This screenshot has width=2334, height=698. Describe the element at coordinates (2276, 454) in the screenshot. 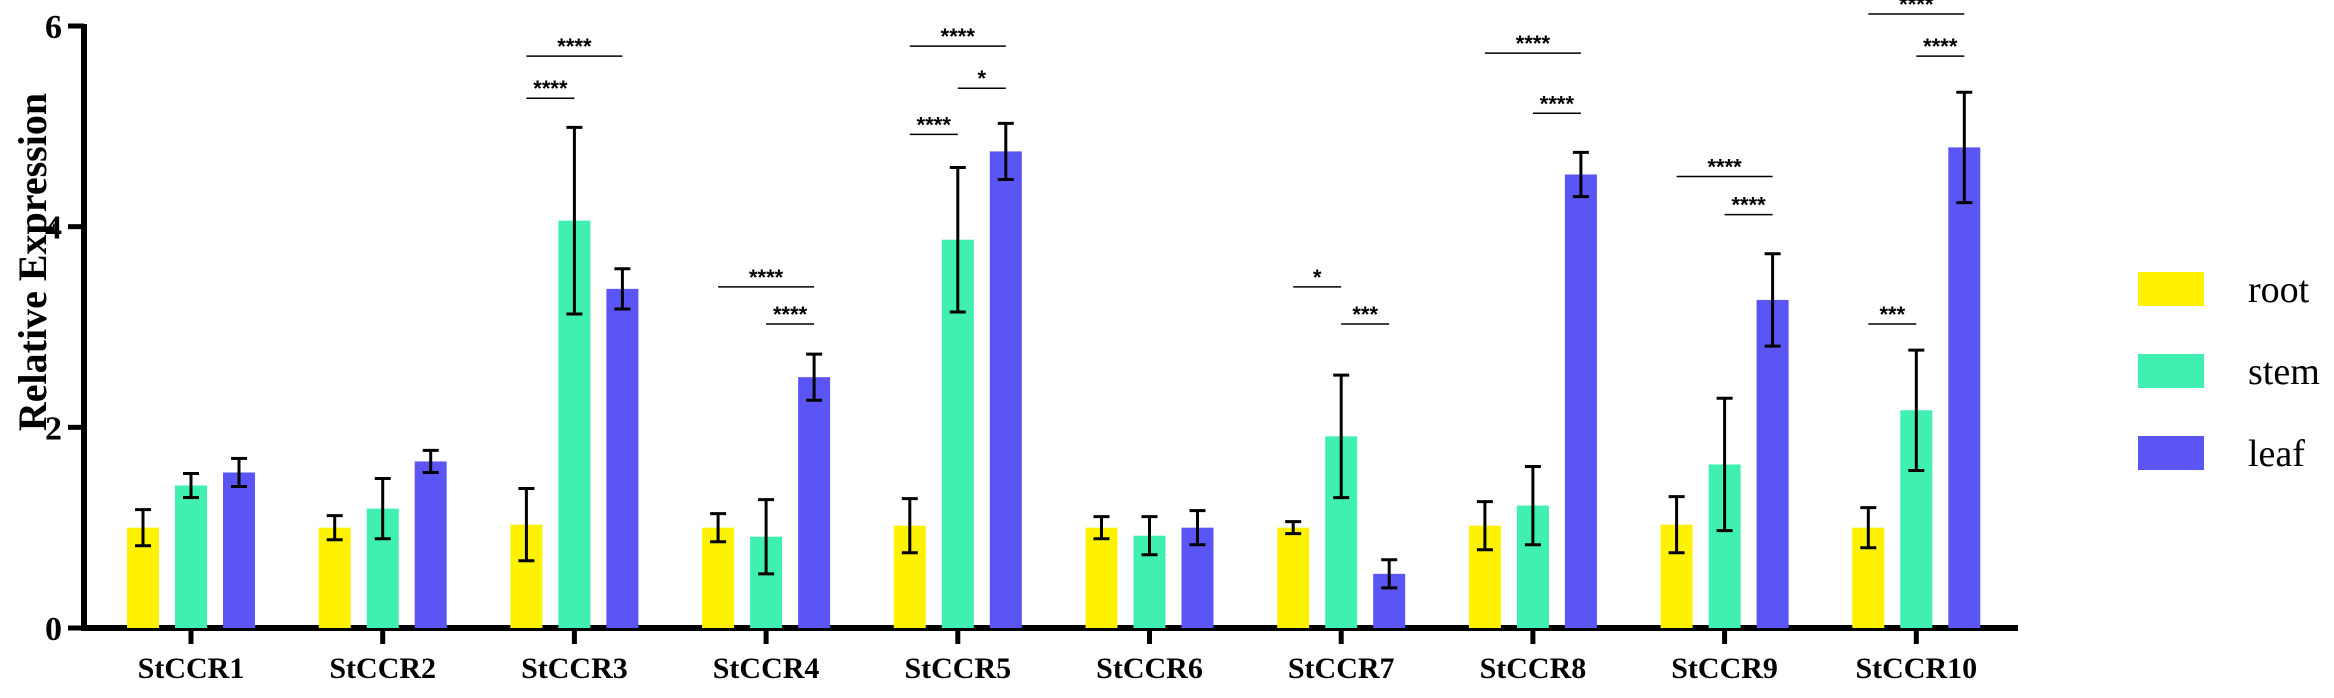

I see `legend-label-leaf: leaf` at that location.